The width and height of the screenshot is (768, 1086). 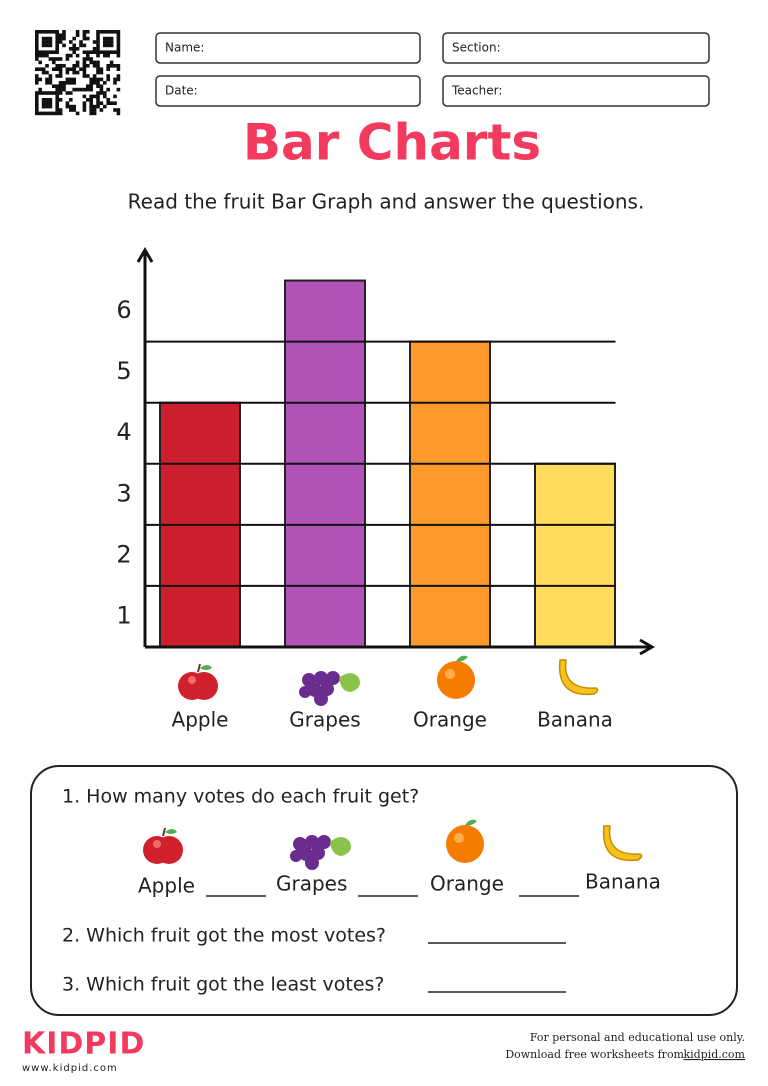 What do you see at coordinates (163, 846) in the screenshot?
I see `apple-icon` at bounding box center [163, 846].